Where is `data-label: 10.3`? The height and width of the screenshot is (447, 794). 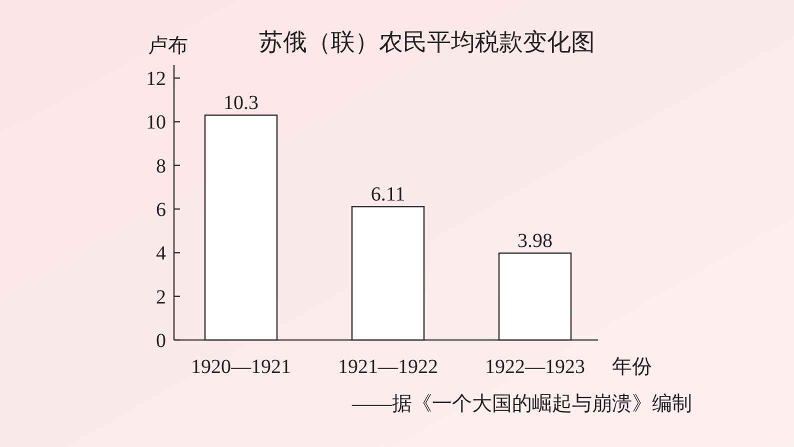 data-label: 10.3 is located at coordinates (241, 103).